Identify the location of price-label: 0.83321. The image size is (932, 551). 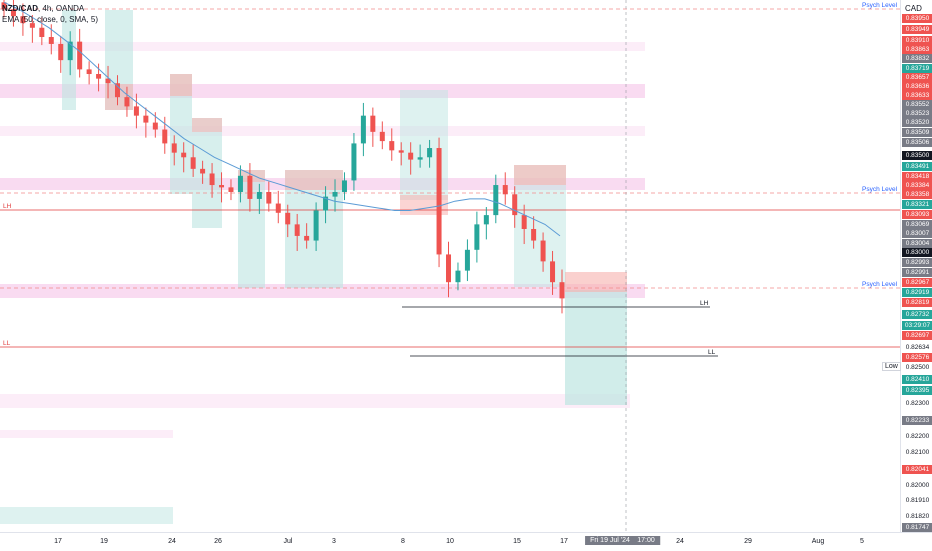
(917, 204).